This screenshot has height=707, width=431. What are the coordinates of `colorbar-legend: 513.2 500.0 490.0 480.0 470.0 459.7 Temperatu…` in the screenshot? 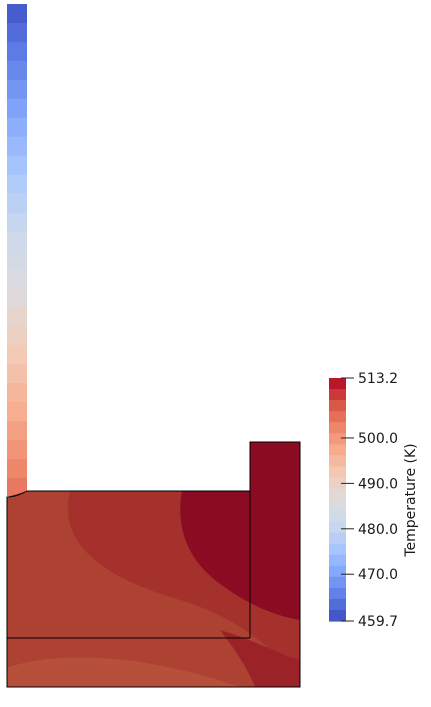 It's located at (374, 500).